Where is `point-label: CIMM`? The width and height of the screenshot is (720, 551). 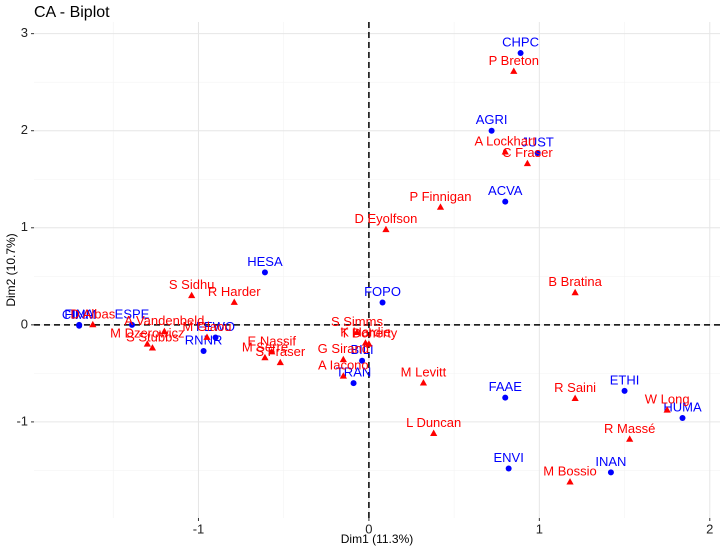 point-label: CIMM is located at coordinates (79, 314).